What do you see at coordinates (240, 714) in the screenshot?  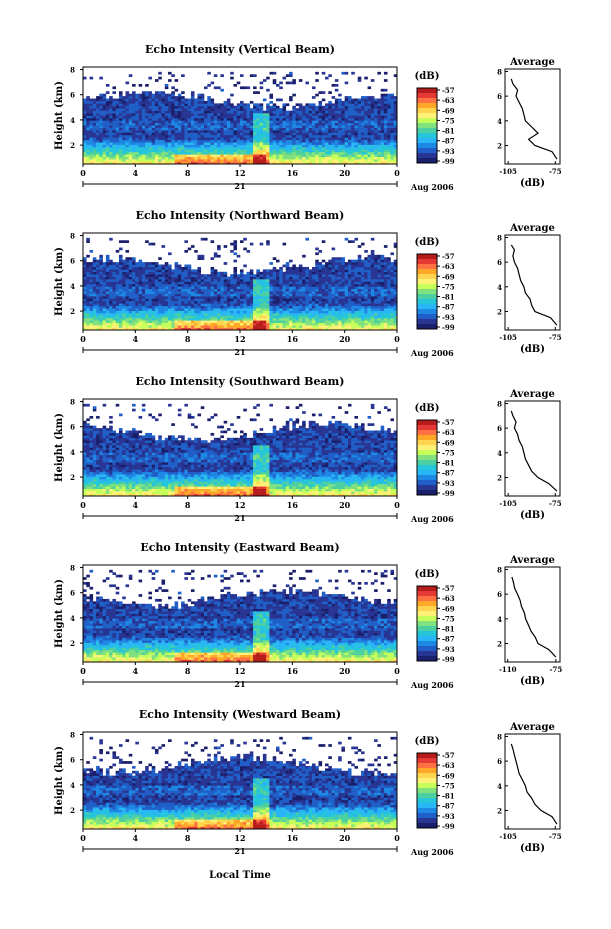 I see `panel-title: Echo Intensity (Westward Beam)` at bounding box center [240, 714].